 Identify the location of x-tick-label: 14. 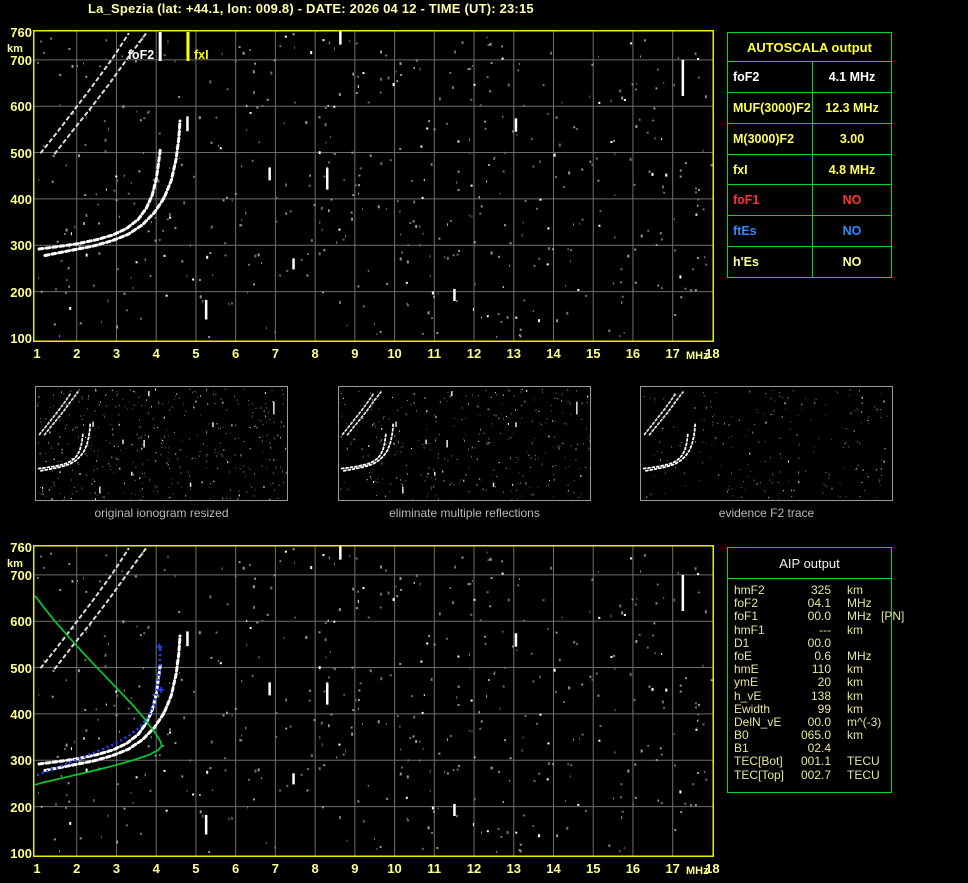
(553, 353).